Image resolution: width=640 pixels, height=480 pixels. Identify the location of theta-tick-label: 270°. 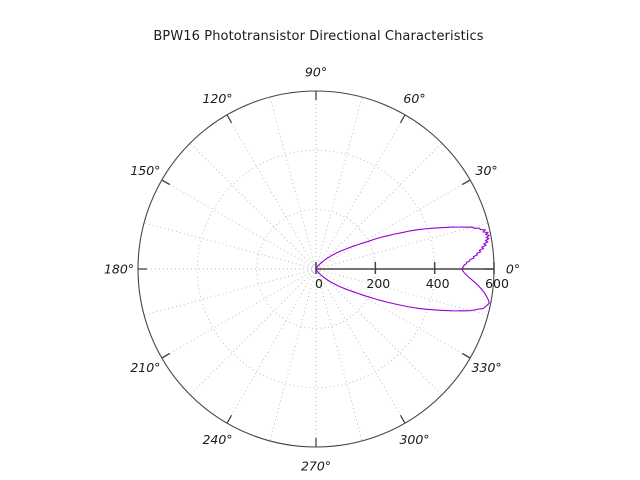
(316, 466).